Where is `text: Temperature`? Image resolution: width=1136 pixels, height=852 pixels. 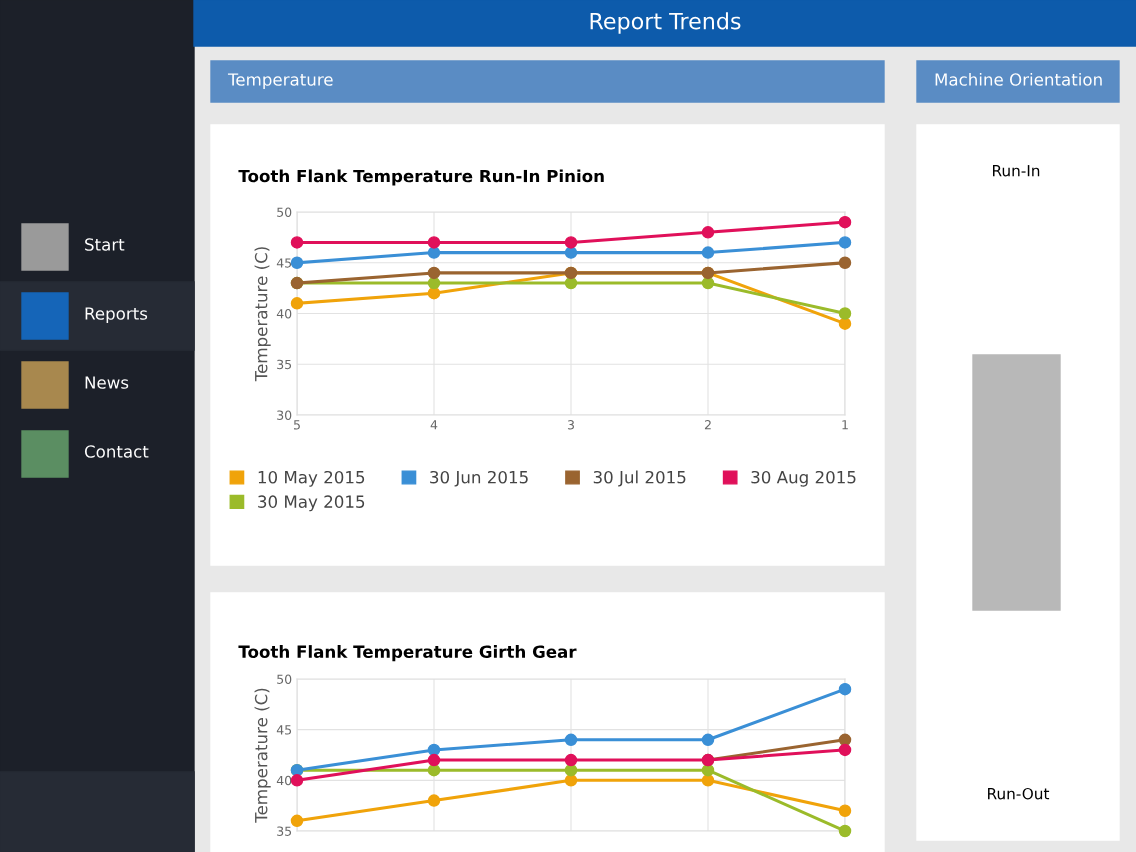 text: Temperature is located at coordinates (280, 81).